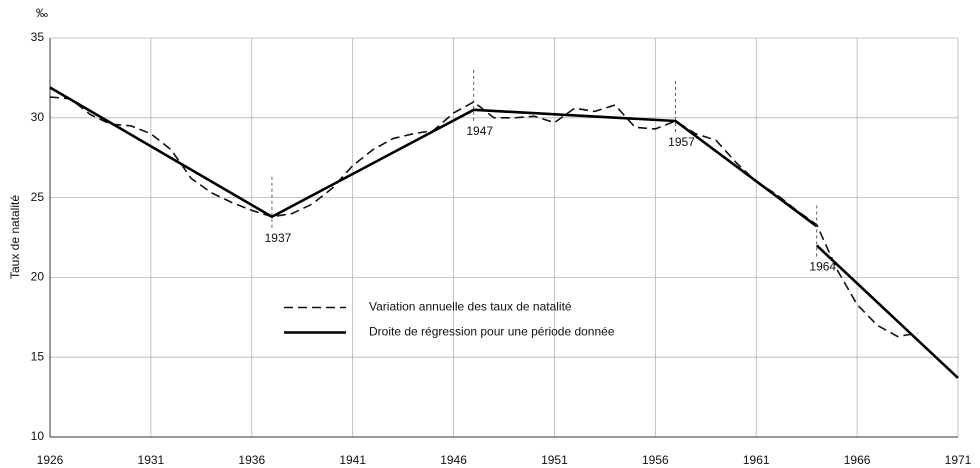  What do you see at coordinates (38, 117) in the screenshot?
I see `y-tick-label: 30` at bounding box center [38, 117].